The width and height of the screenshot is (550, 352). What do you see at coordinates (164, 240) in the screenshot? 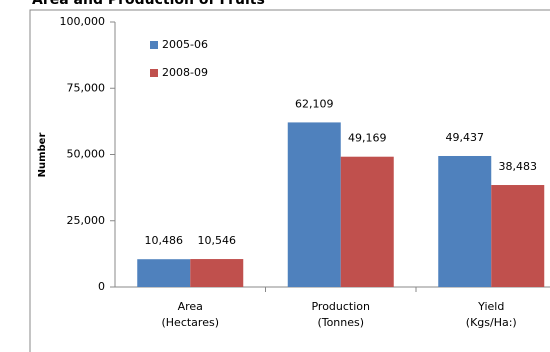
I see `value-label: 10,486` at bounding box center [164, 240].